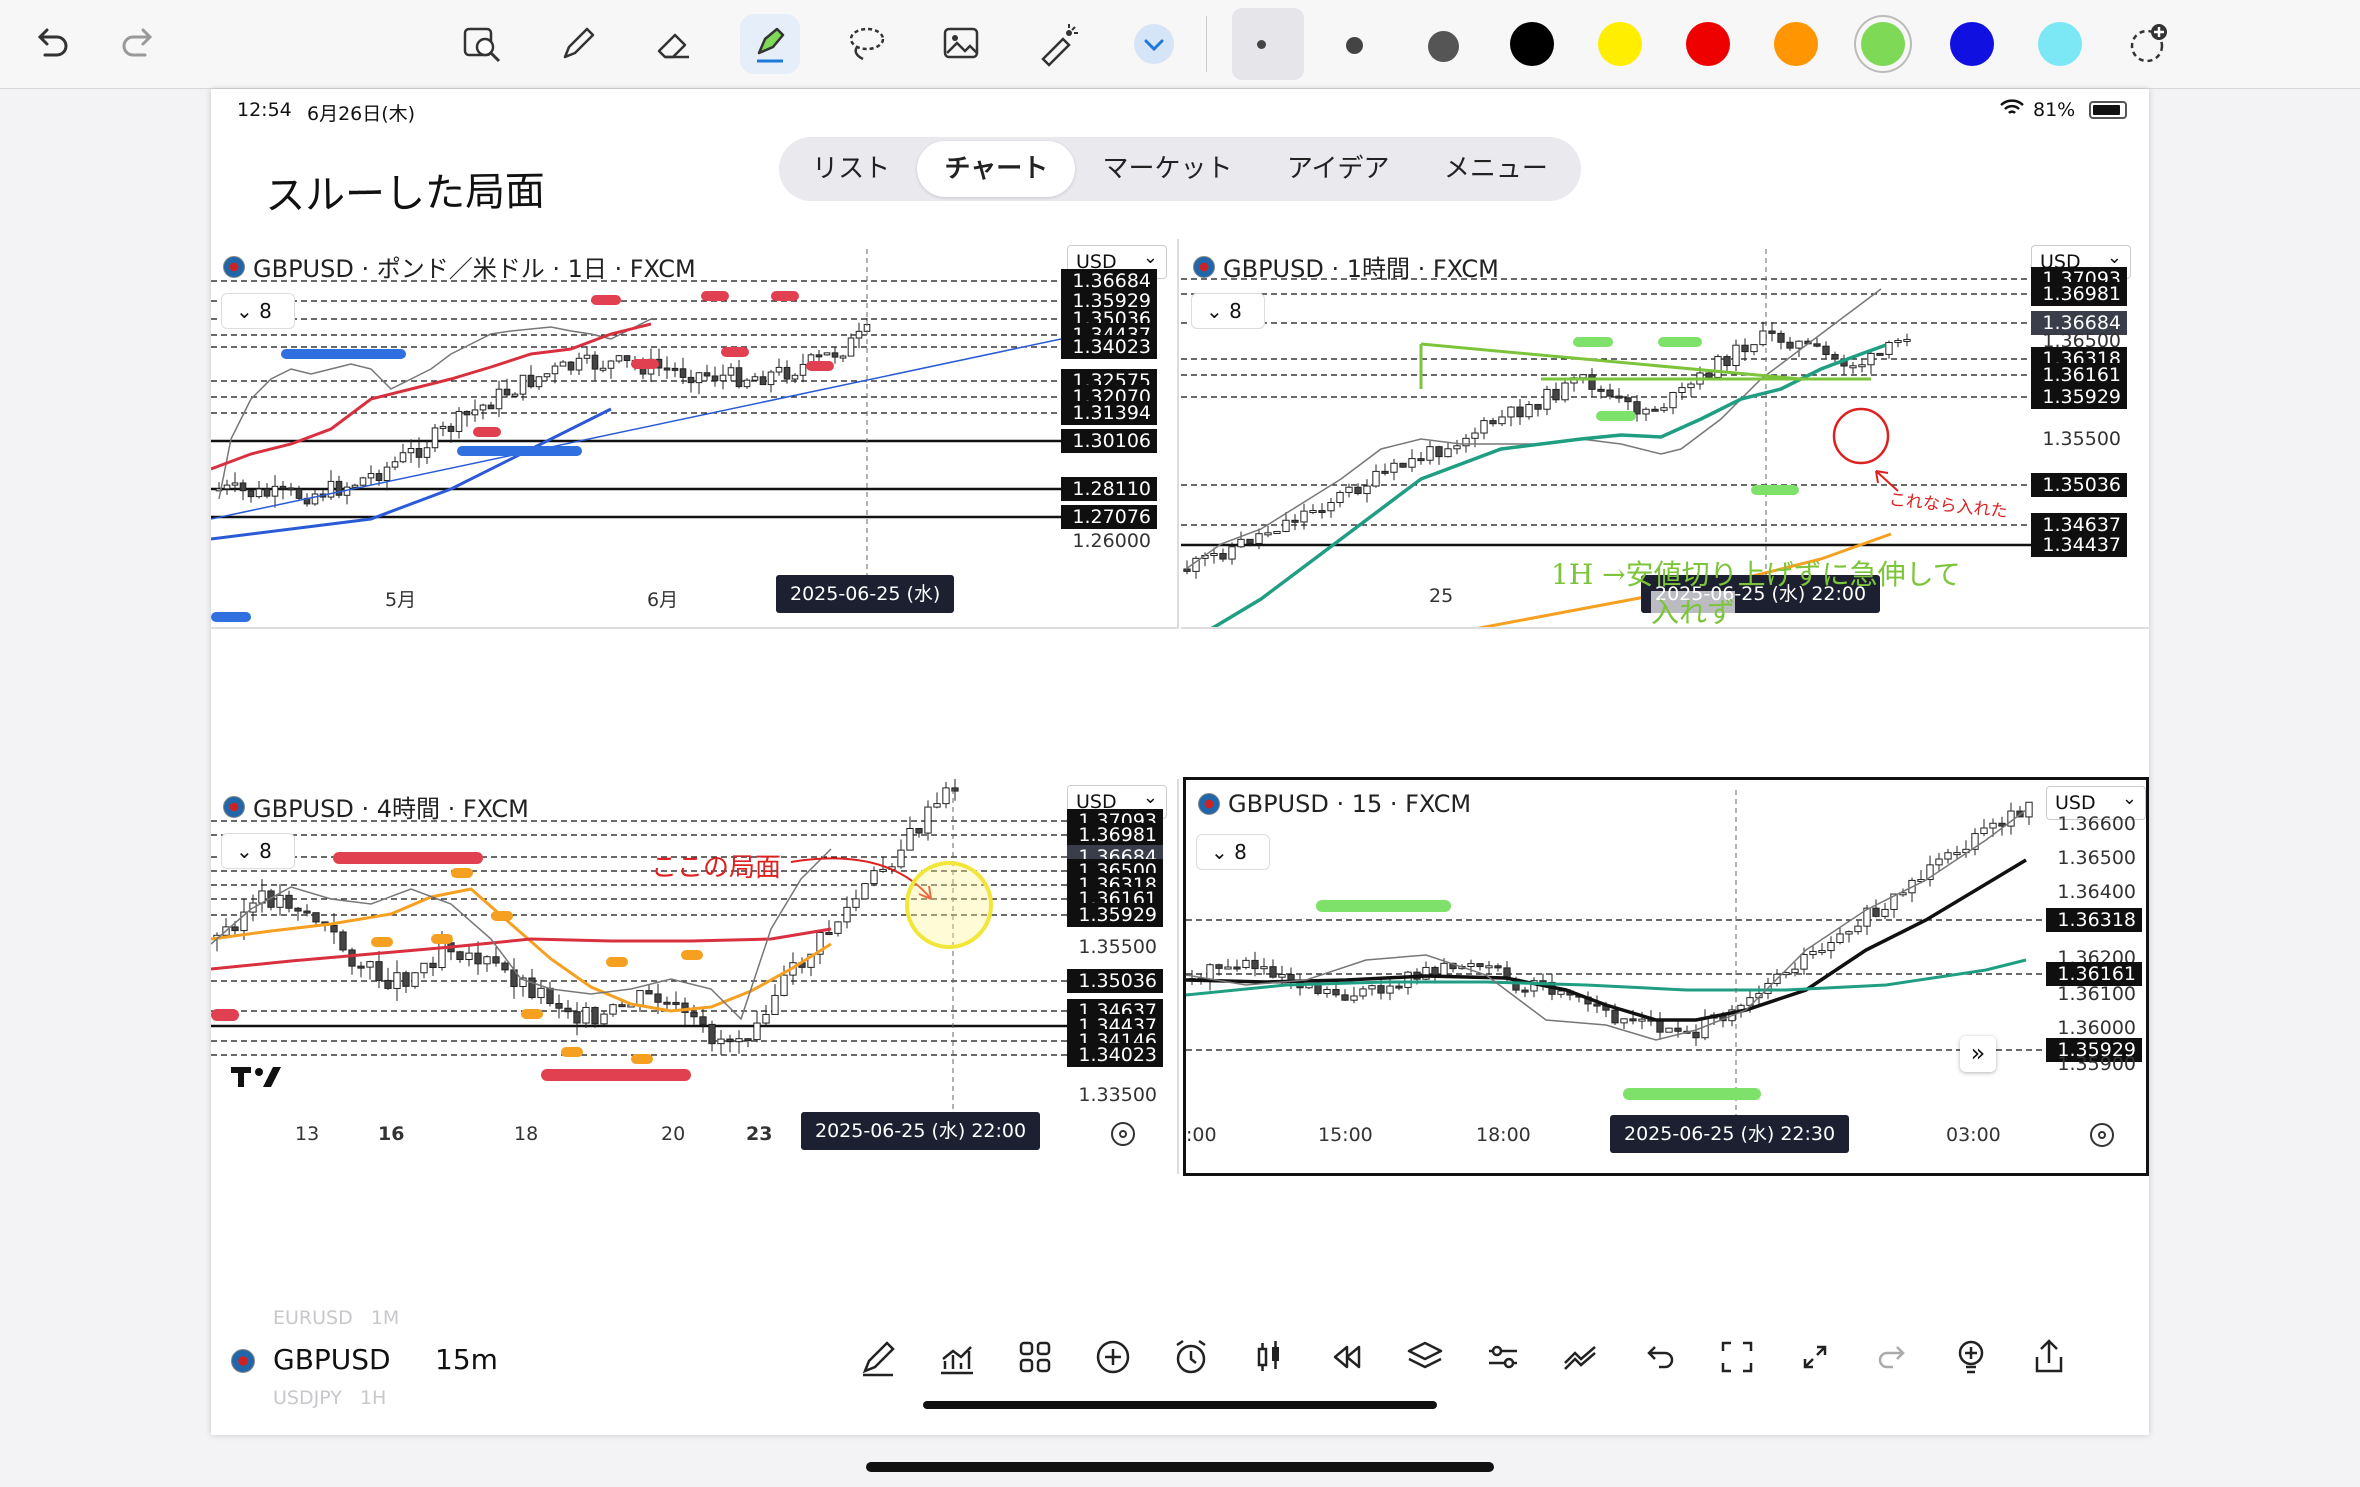  What do you see at coordinates (376, 806) in the screenshot?
I see `4h-title: GBPUSD · 4時間 · FXCM` at bounding box center [376, 806].